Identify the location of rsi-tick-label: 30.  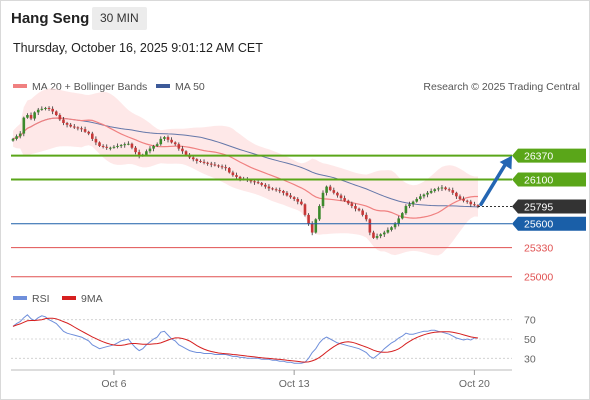
(530, 359).